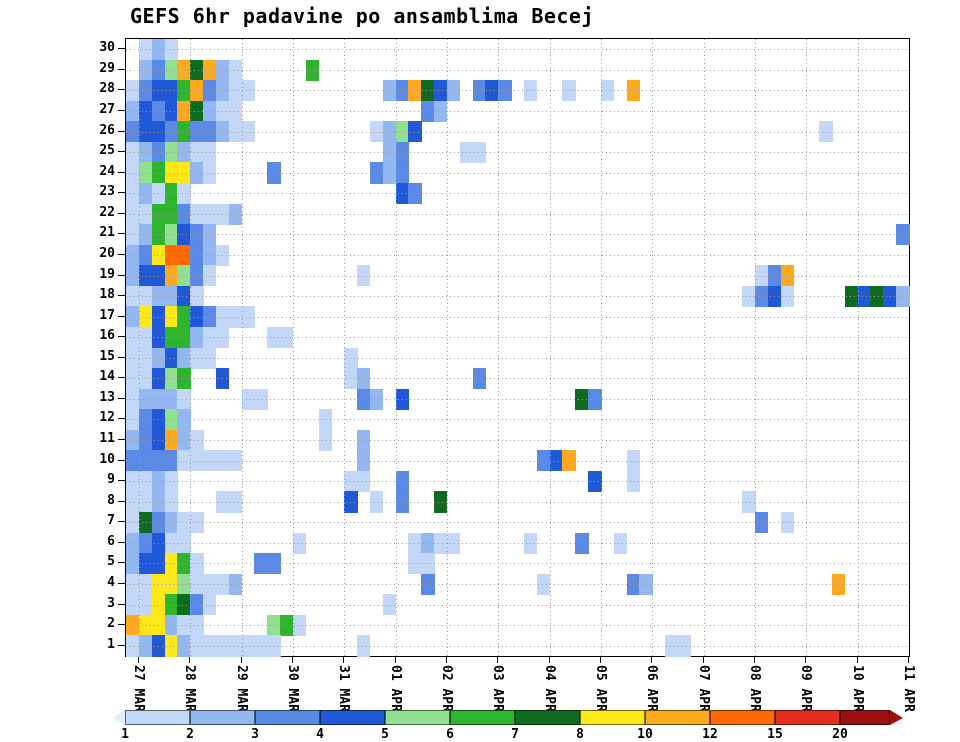 The image size is (960, 742). What do you see at coordinates (107, 459) in the screenshot?
I see `y-tick-label: 10` at bounding box center [107, 459].